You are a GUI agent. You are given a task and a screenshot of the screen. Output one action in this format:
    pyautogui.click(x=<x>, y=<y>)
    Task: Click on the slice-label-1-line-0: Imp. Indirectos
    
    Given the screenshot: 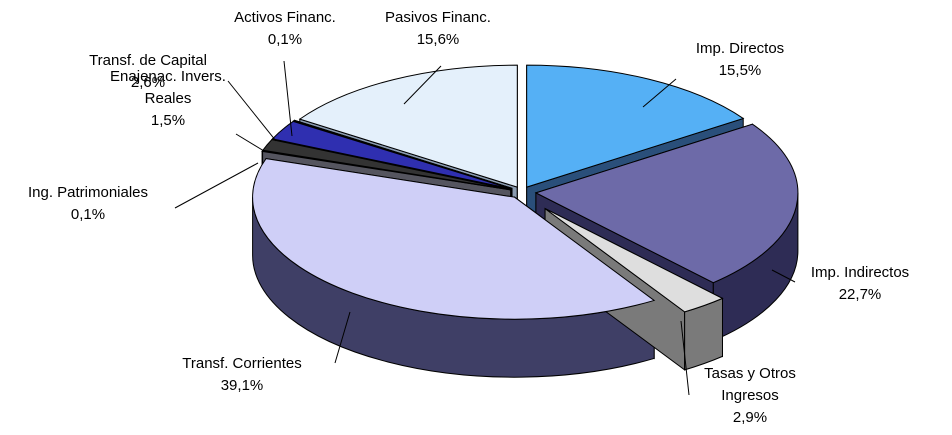 What is the action you would take?
    pyautogui.click(x=860, y=272)
    